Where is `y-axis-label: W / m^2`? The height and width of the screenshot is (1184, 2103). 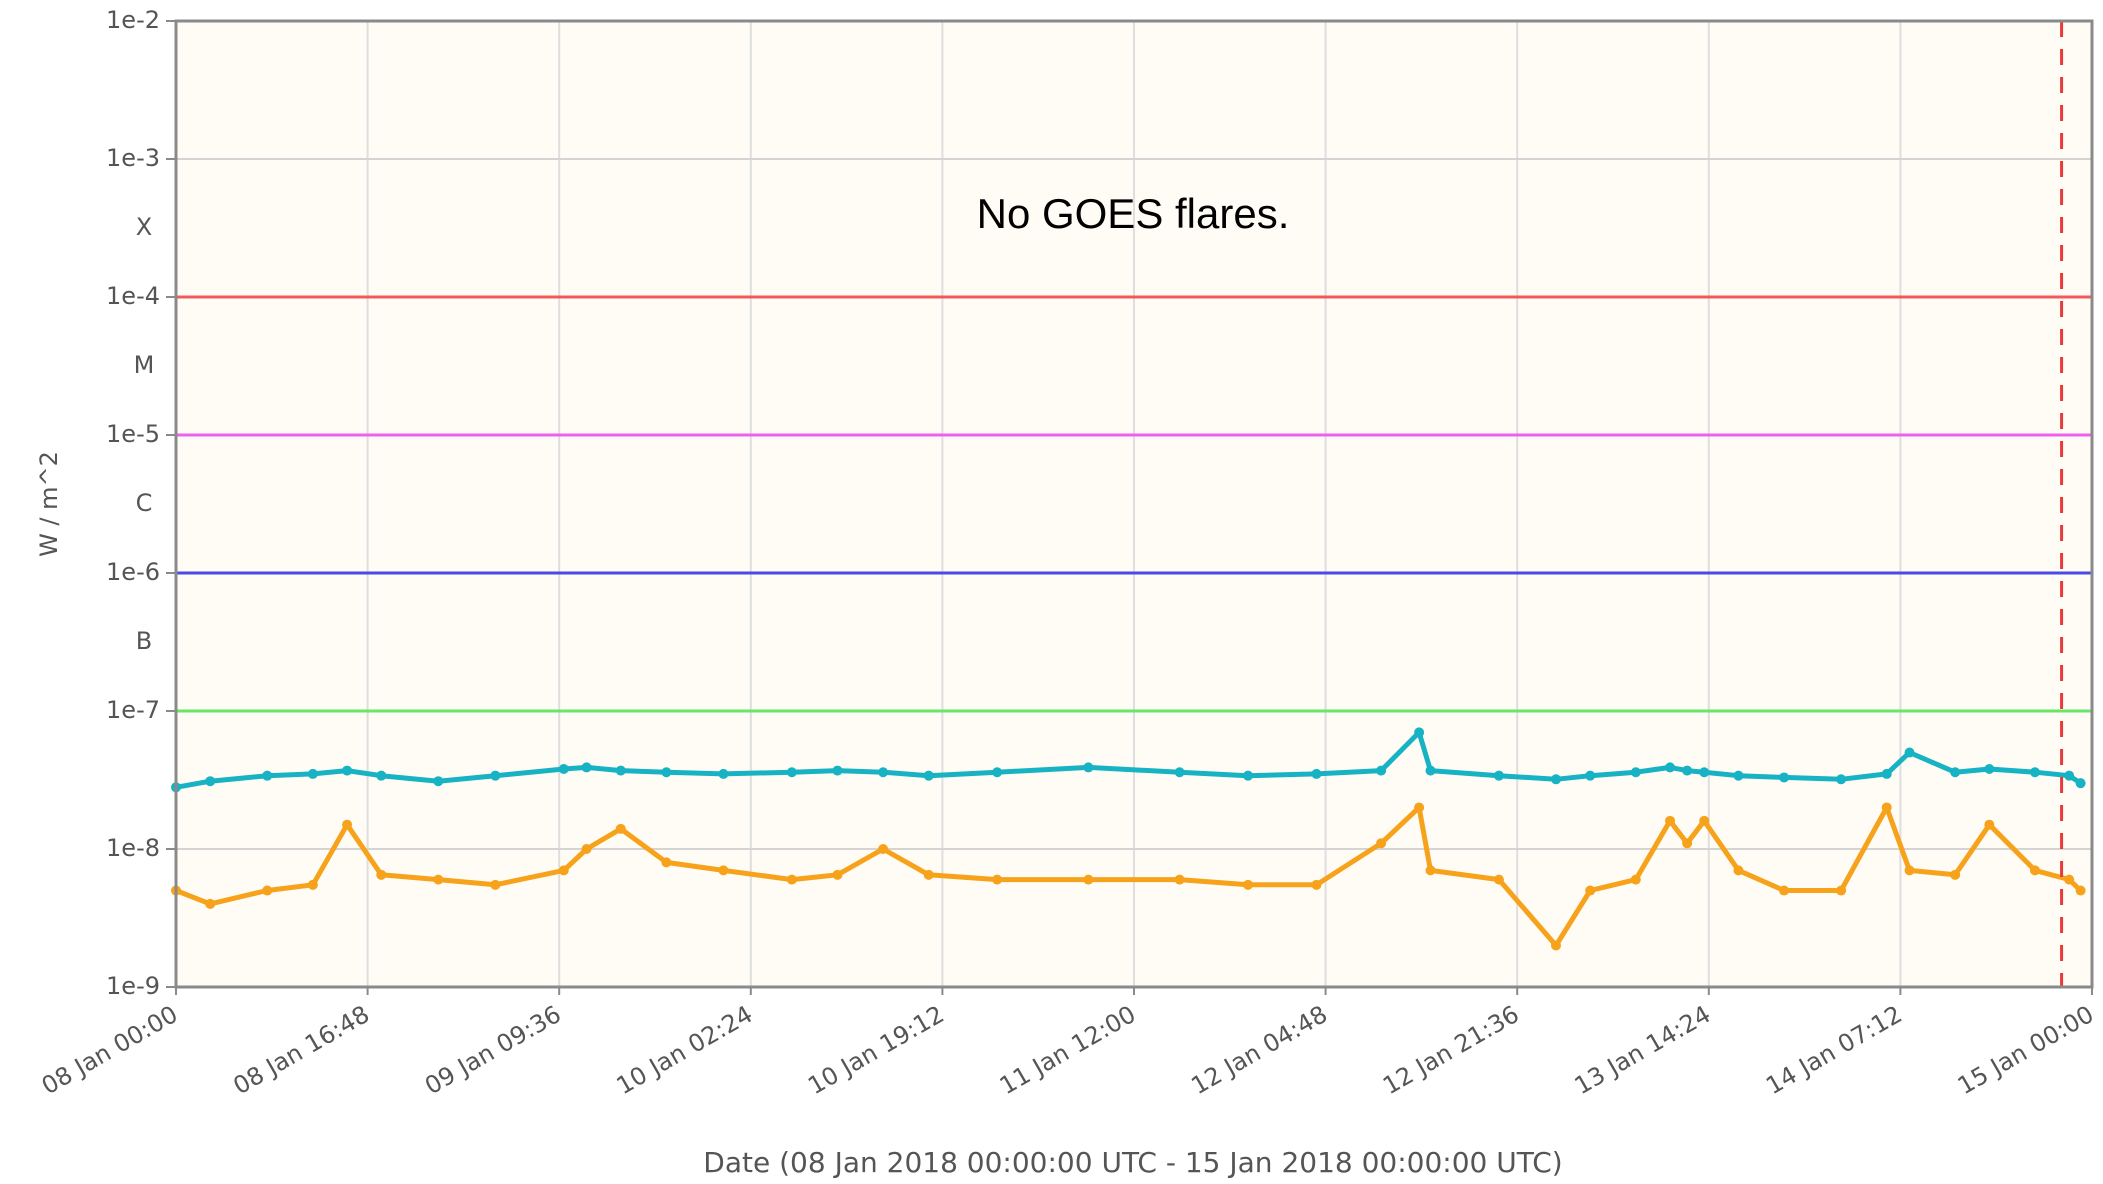
y-axis-label: W / m^2 is located at coordinates (49, 504).